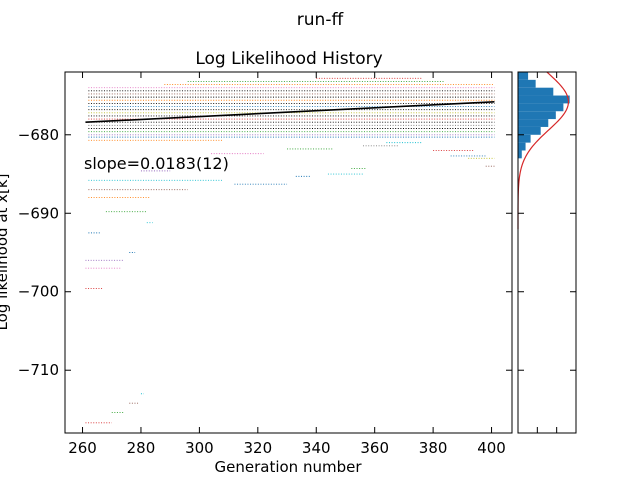  What do you see at coordinates (316, 448) in the screenshot?
I see `x-tick-label-340: 340` at bounding box center [316, 448].